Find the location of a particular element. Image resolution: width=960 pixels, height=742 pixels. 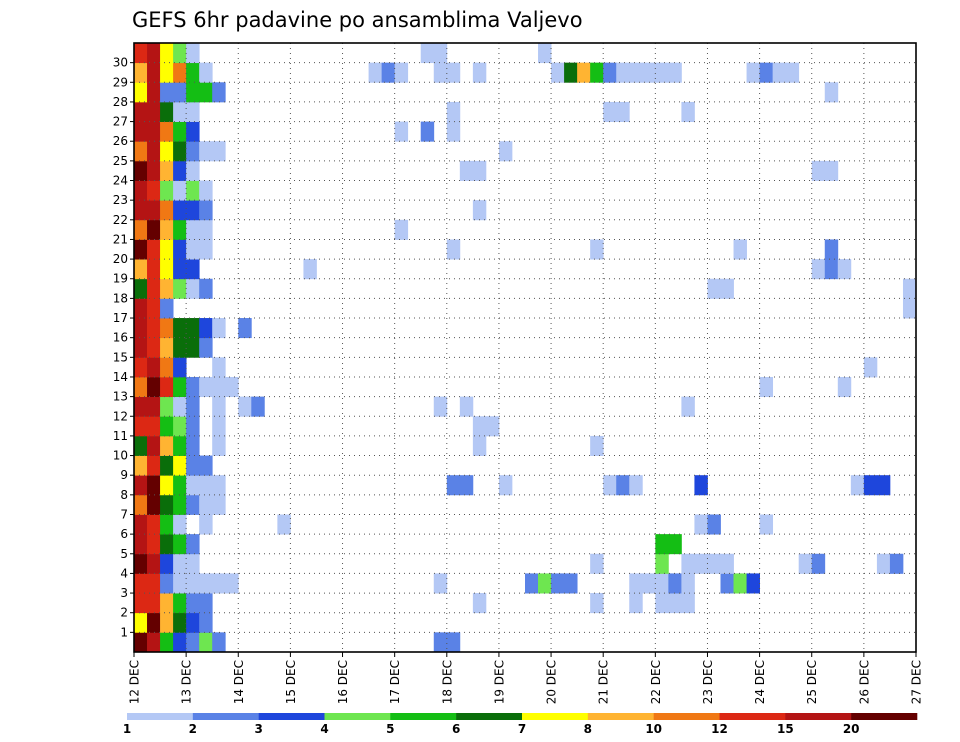

x-tick-label: 15 DEC is located at coordinates (291, 682).